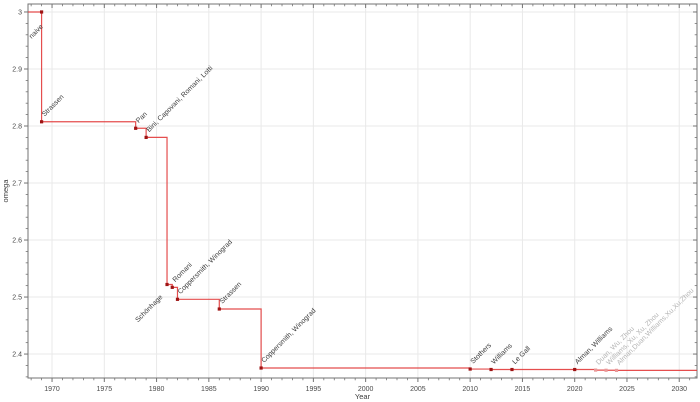 The height and width of the screenshot is (402, 700). Describe the element at coordinates (470, 389) in the screenshot. I see `x-tick-label: 2010` at that location.